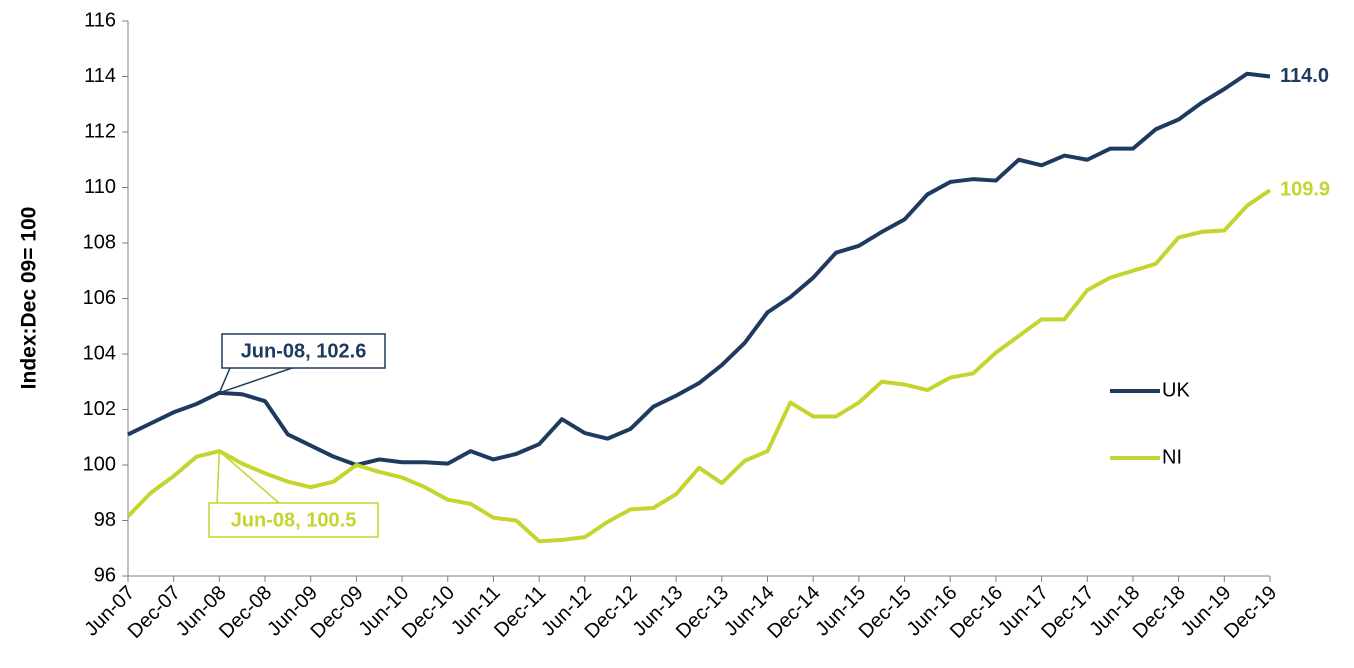 This screenshot has height=668, width=1354. I want to click on x-tick-label: Dec-12, so click(611, 612).